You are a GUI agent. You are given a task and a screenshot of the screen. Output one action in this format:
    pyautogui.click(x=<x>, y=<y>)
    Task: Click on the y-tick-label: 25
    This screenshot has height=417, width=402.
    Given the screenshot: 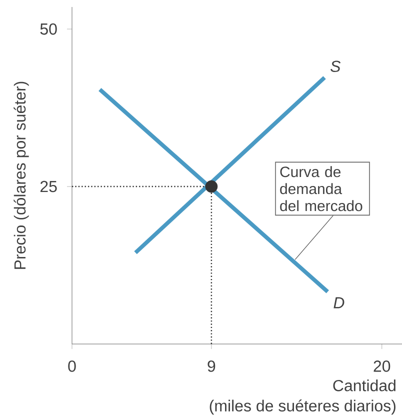 What is the action you would take?
    pyautogui.click(x=48, y=186)
    